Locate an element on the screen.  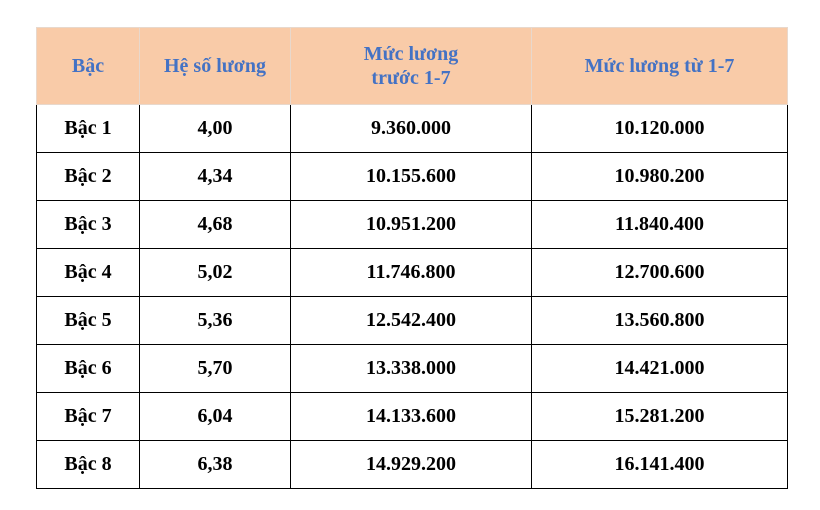
table-cell: 10.951.200 is located at coordinates (411, 224).